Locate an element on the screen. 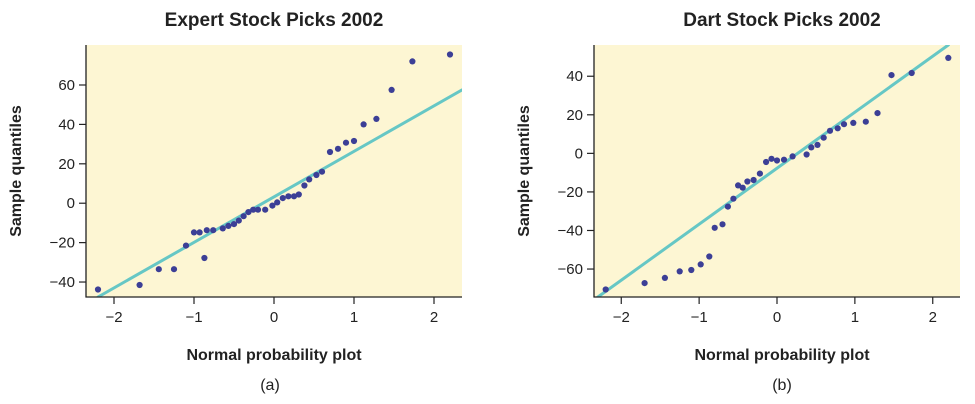 The height and width of the screenshot is (404, 975). x-tick-label: 1 is located at coordinates (354, 317).